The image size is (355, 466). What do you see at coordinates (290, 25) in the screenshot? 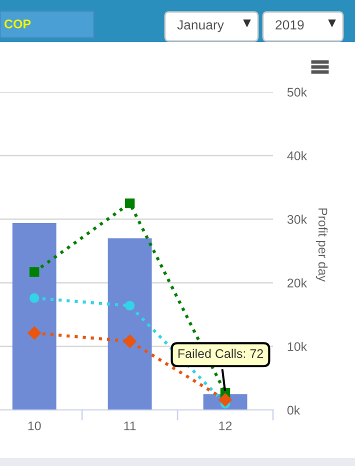
I see `text: 2019` at bounding box center [290, 25].